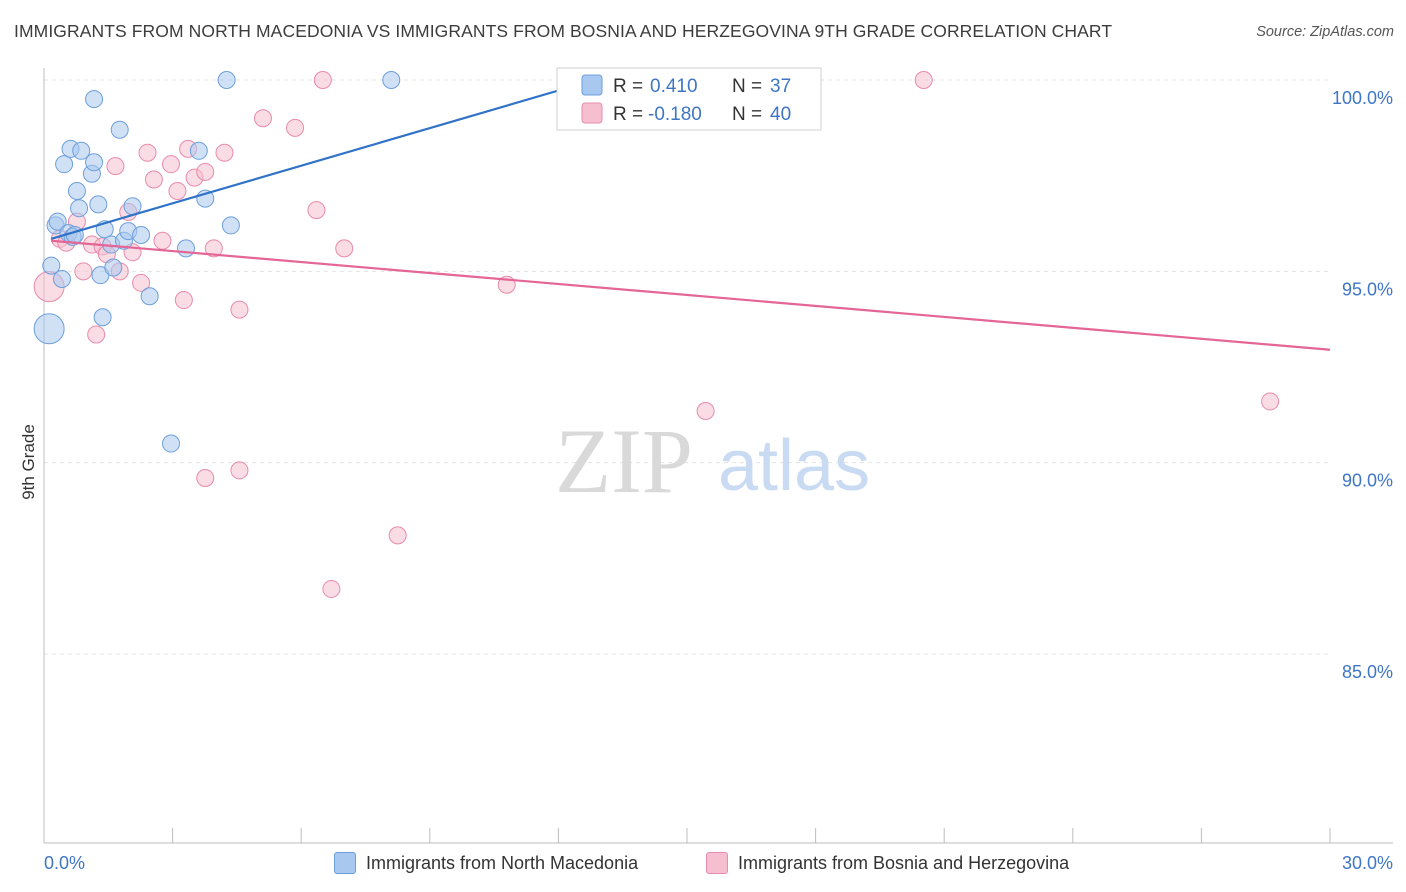 The width and height of the screenshot is (1406, 892). Describe the element at coordinates (712, 461) in the screenshot. I see `watermark: ZIP atlas` at that location.